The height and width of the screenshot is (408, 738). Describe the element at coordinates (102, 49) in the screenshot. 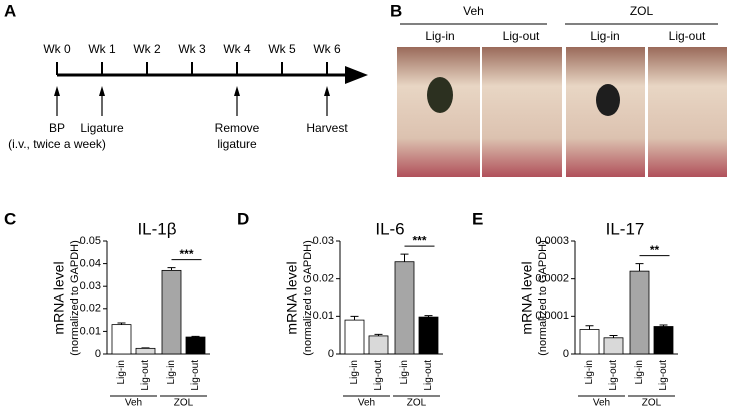

I see `week-label: Wk 1` at that location.